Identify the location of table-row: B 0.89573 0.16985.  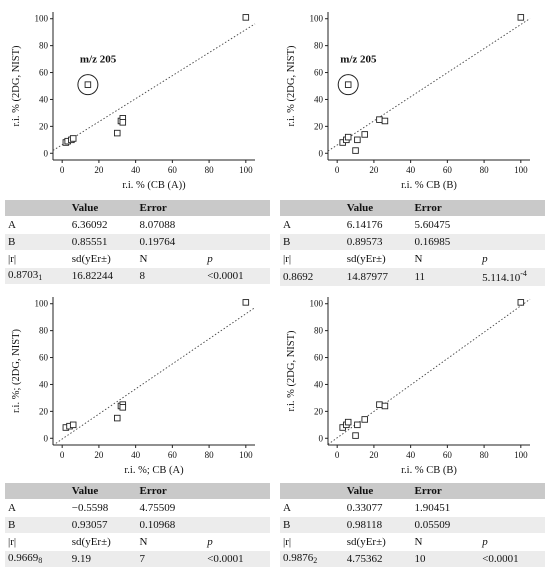
(412, 242).